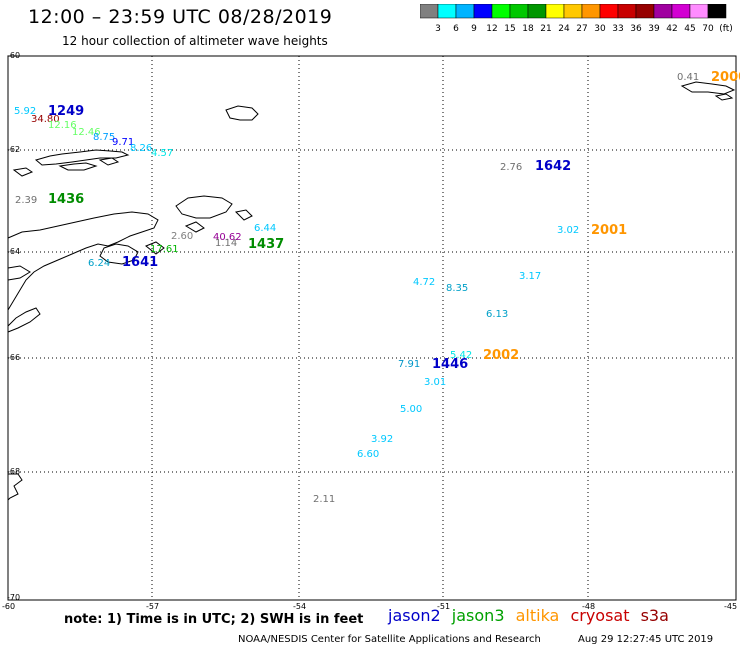 This screenshot has width=740, height=650. I want to click on wave-height-label: 2.60, so click(182, 236).